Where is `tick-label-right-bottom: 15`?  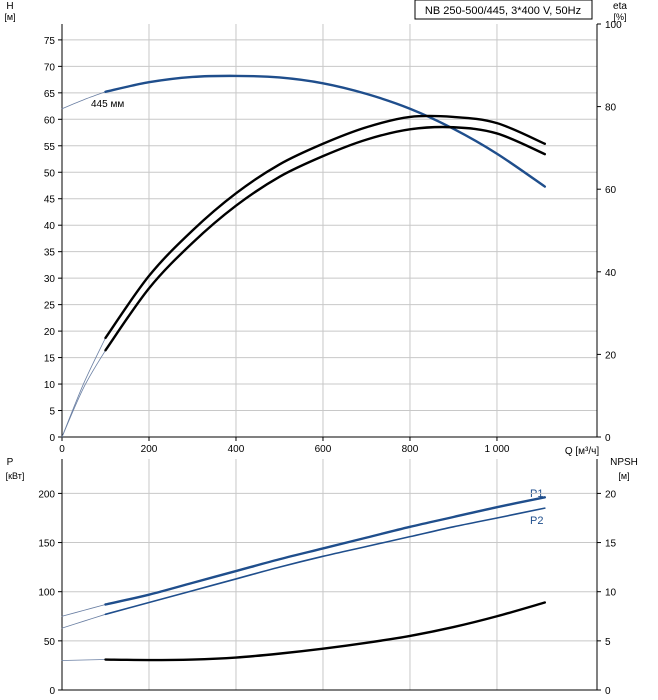
tick-label-right-bottom: 15 is located at coordinates (611, 544).